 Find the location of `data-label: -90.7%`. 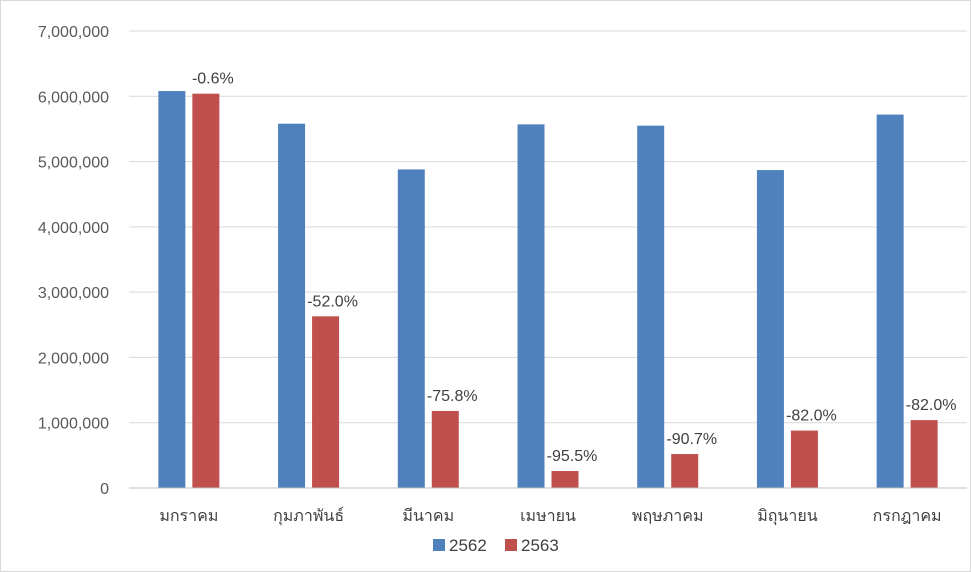

data-label: -90.7% is located at coordinates (691, 439).